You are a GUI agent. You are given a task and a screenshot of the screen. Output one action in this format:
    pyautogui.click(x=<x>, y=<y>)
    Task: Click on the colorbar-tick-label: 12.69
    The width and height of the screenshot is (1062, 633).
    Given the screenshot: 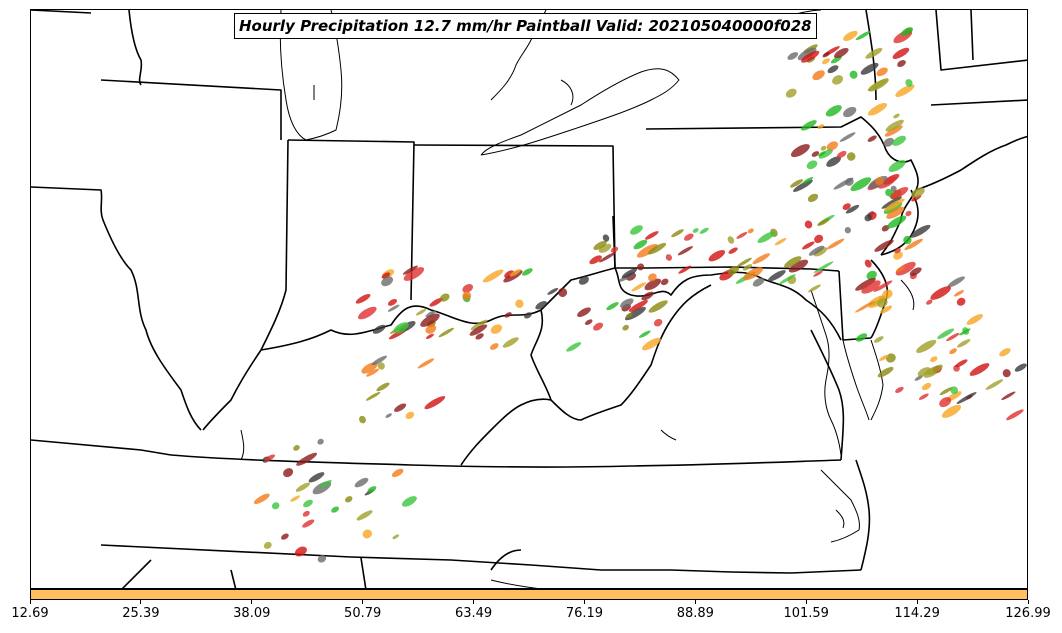 What is the action you would take?
    pyautogui.click(x=30, y=613)
    